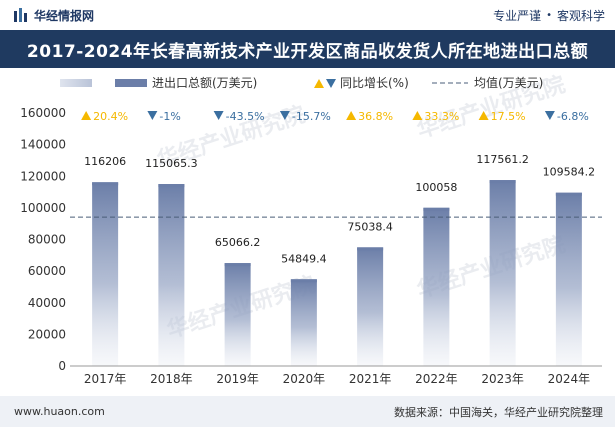 This screenshot has width=615, height=427. I want to click on y-tick-label: 120000, so click(43, 176).